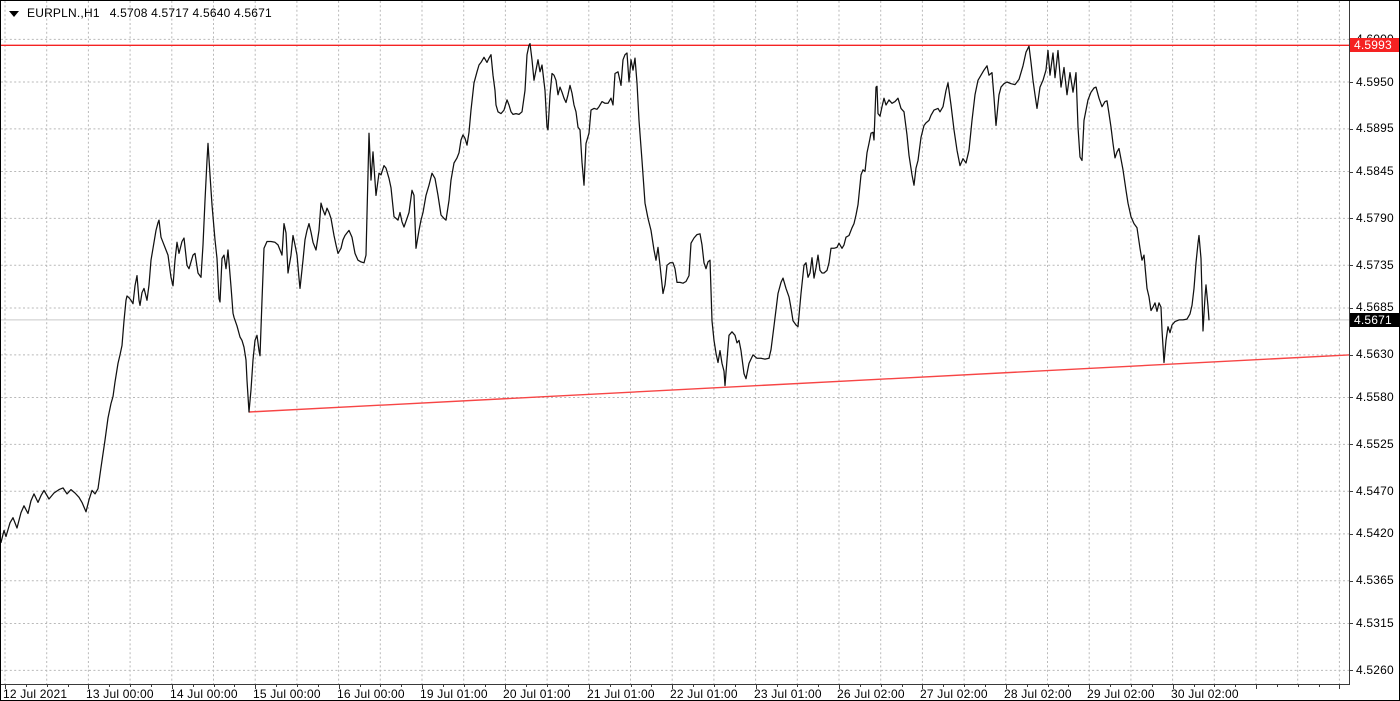 This screenshot has height=701, width=1400. I want to click on price-axis-label: 4.5735, so click(1375, 265).